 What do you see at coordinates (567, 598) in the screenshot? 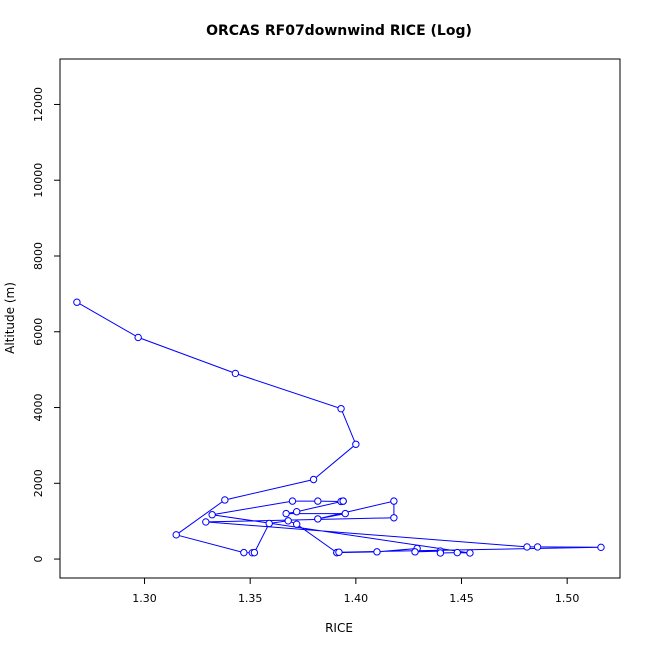
I see `x-tick-label: 1.50` at bounding box center [567, 598].